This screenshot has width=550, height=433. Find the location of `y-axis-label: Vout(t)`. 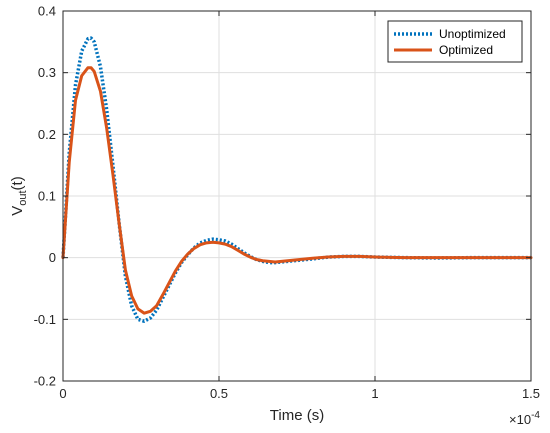

y-axis-label: Vout(t) is located at coordinates (19, 195).